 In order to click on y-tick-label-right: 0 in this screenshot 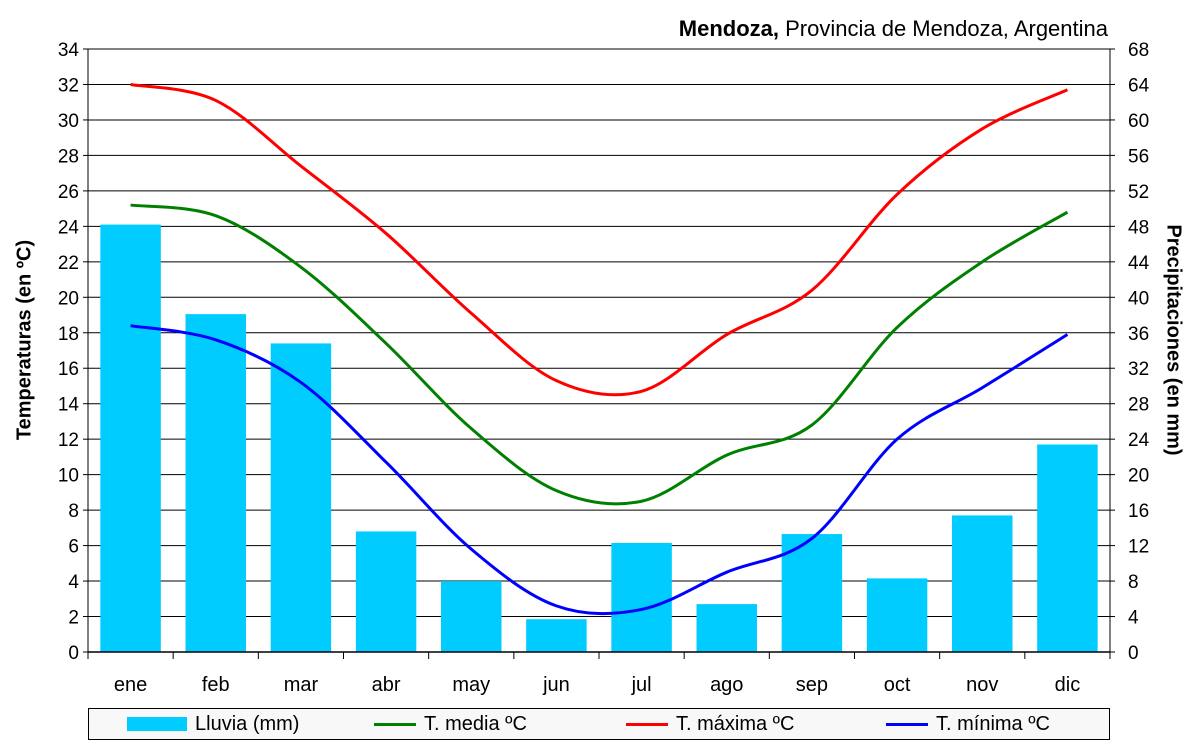, I will do `click(1133, 653)`.